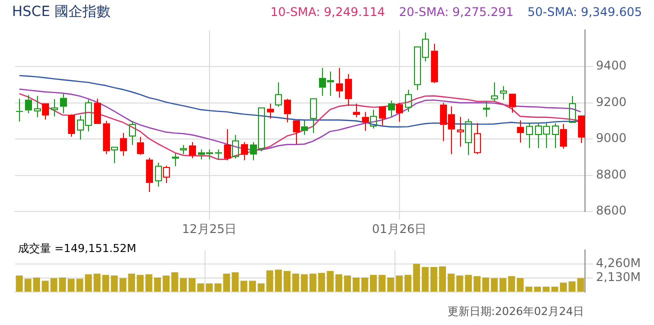 This screenshot has height=325, width=654. I want to click on y-tick-label: 9000, so click(611, 138).